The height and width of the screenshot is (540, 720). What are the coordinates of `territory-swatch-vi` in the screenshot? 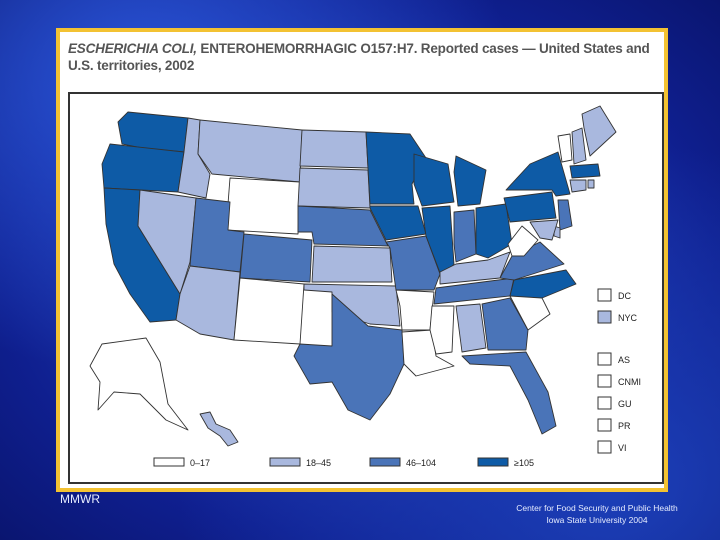 It's located at (604, 447).